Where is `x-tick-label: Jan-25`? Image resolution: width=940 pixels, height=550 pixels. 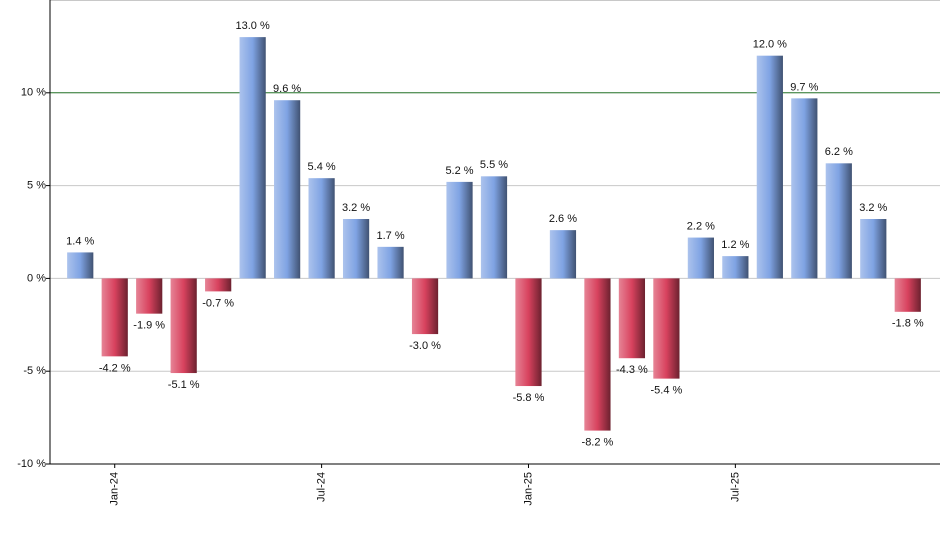 x-tick-label: Jan-25 is located at coordinates (528, 489).